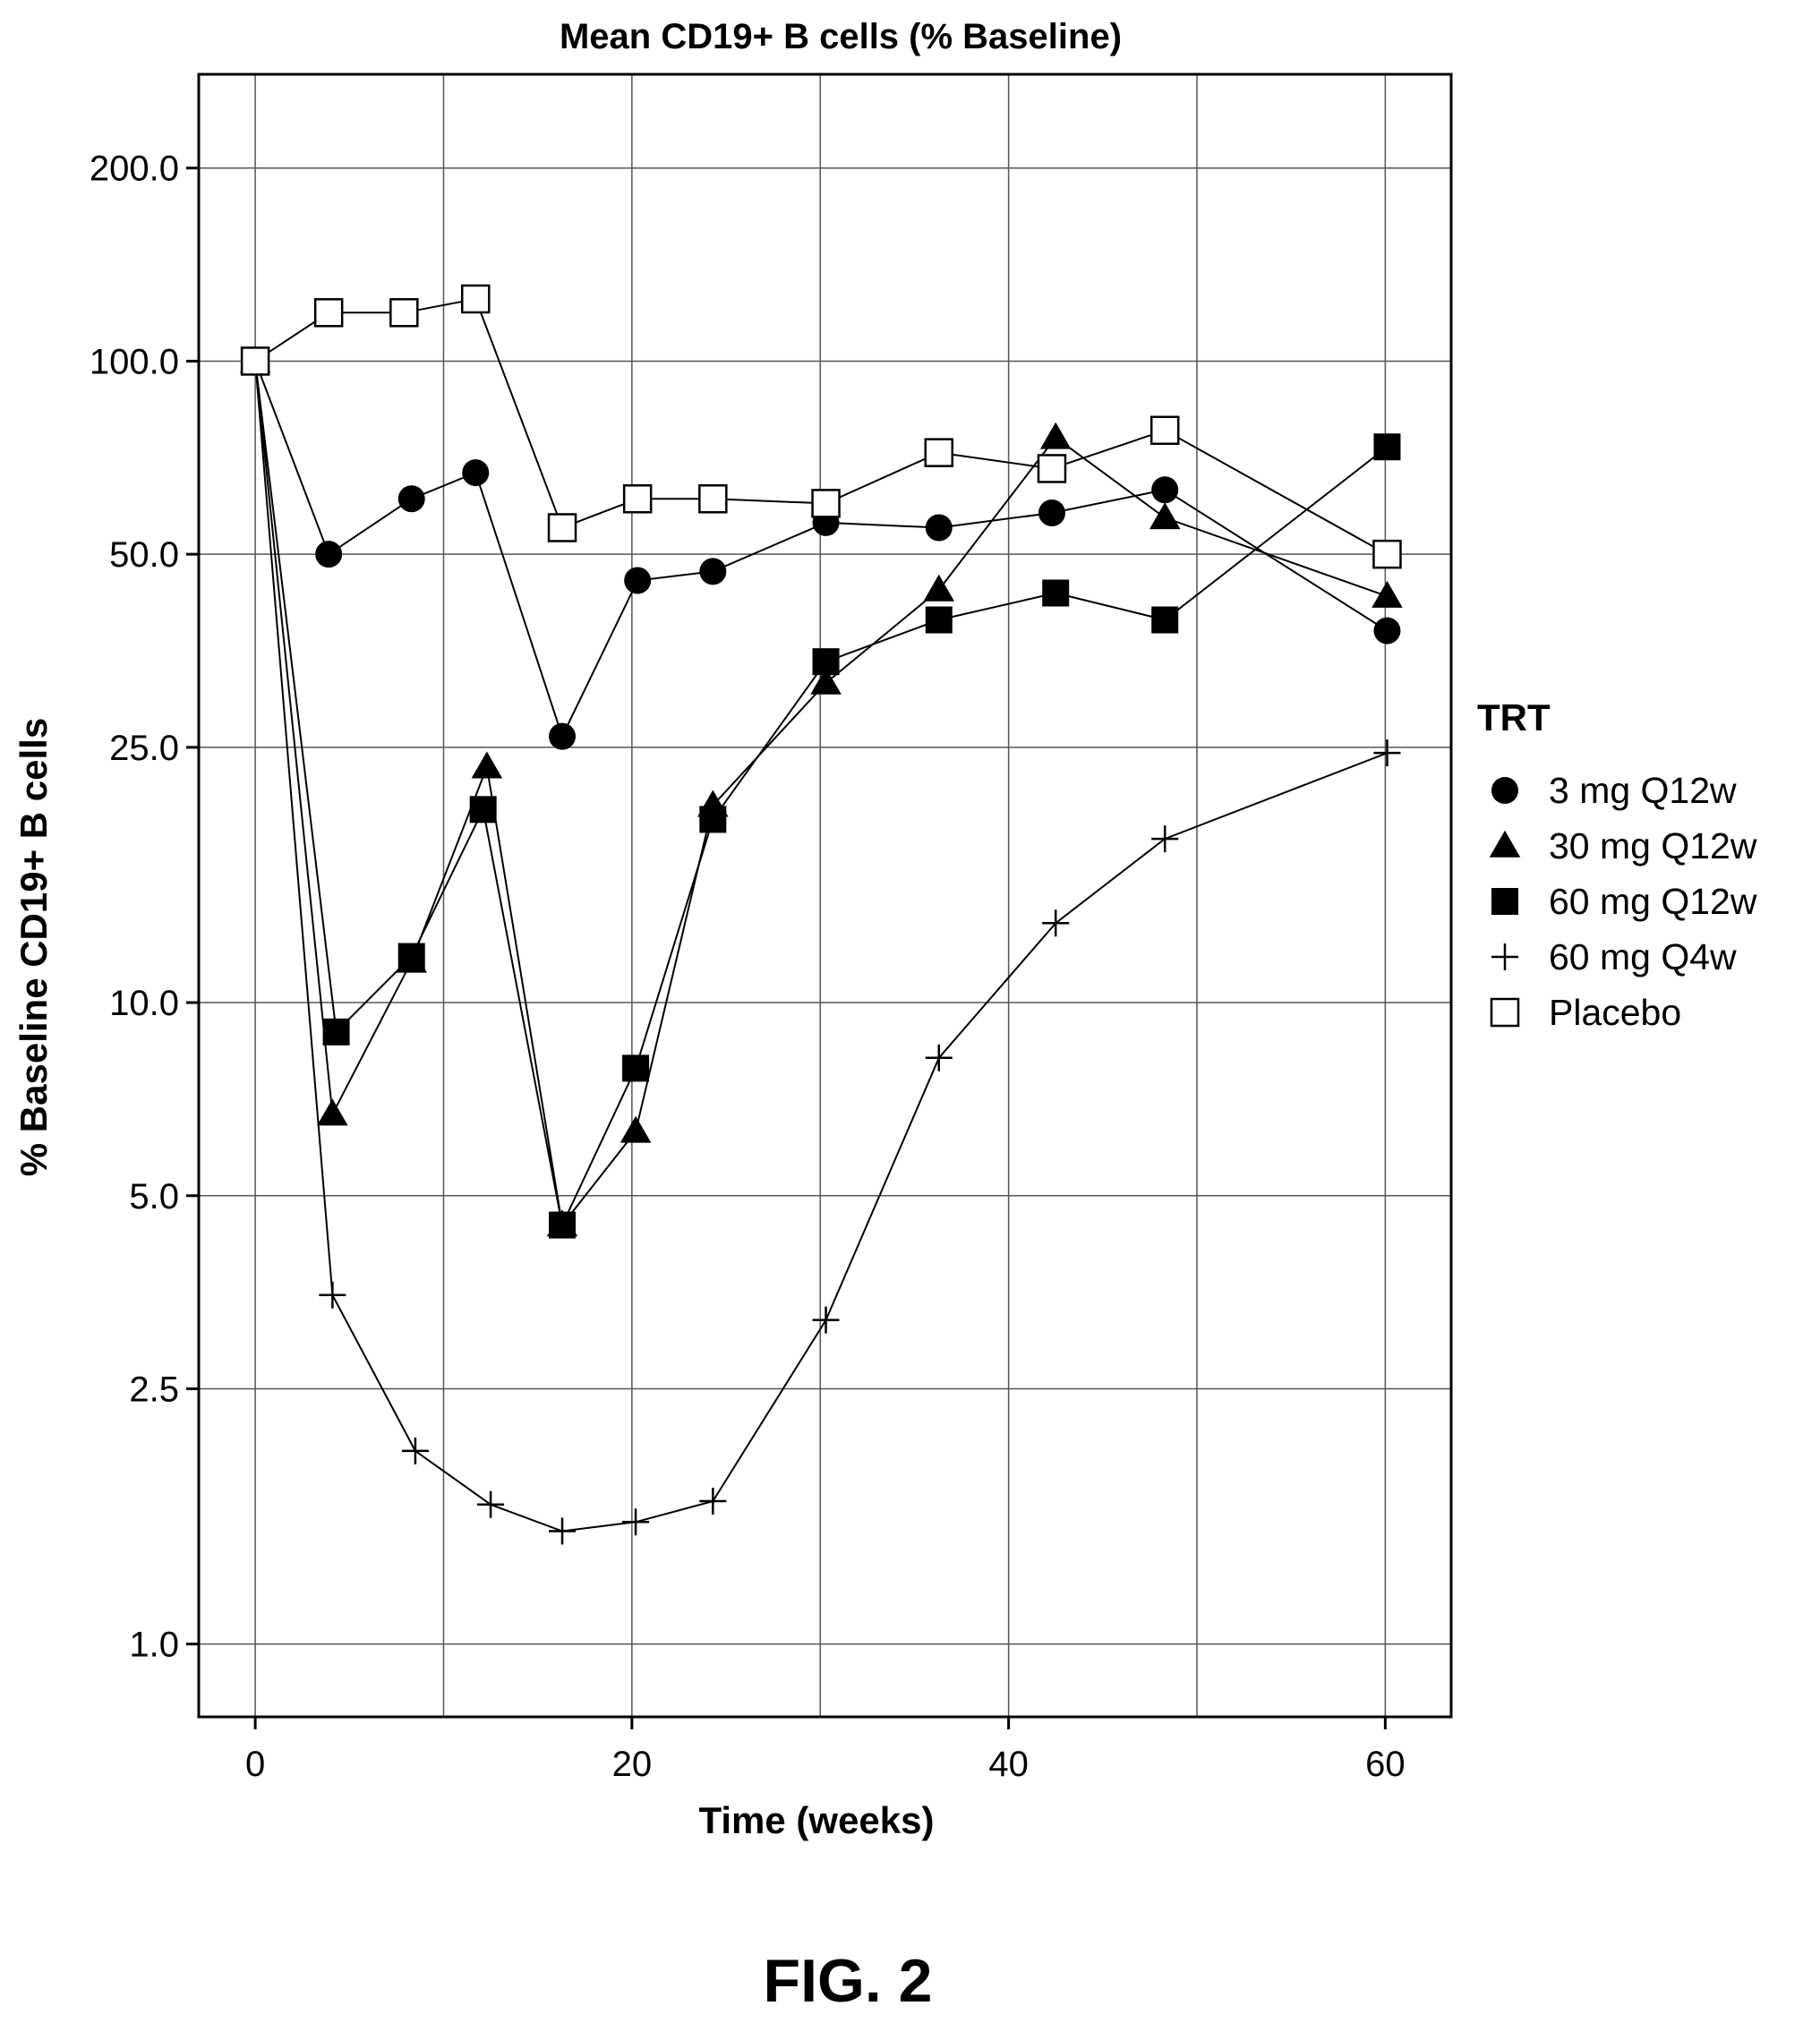 The height and width of the screenshot is (2023, 1820). Describe the element at coordinates (255, 1764) in the screenshot. I see `x-tick-label: 0` at that location.